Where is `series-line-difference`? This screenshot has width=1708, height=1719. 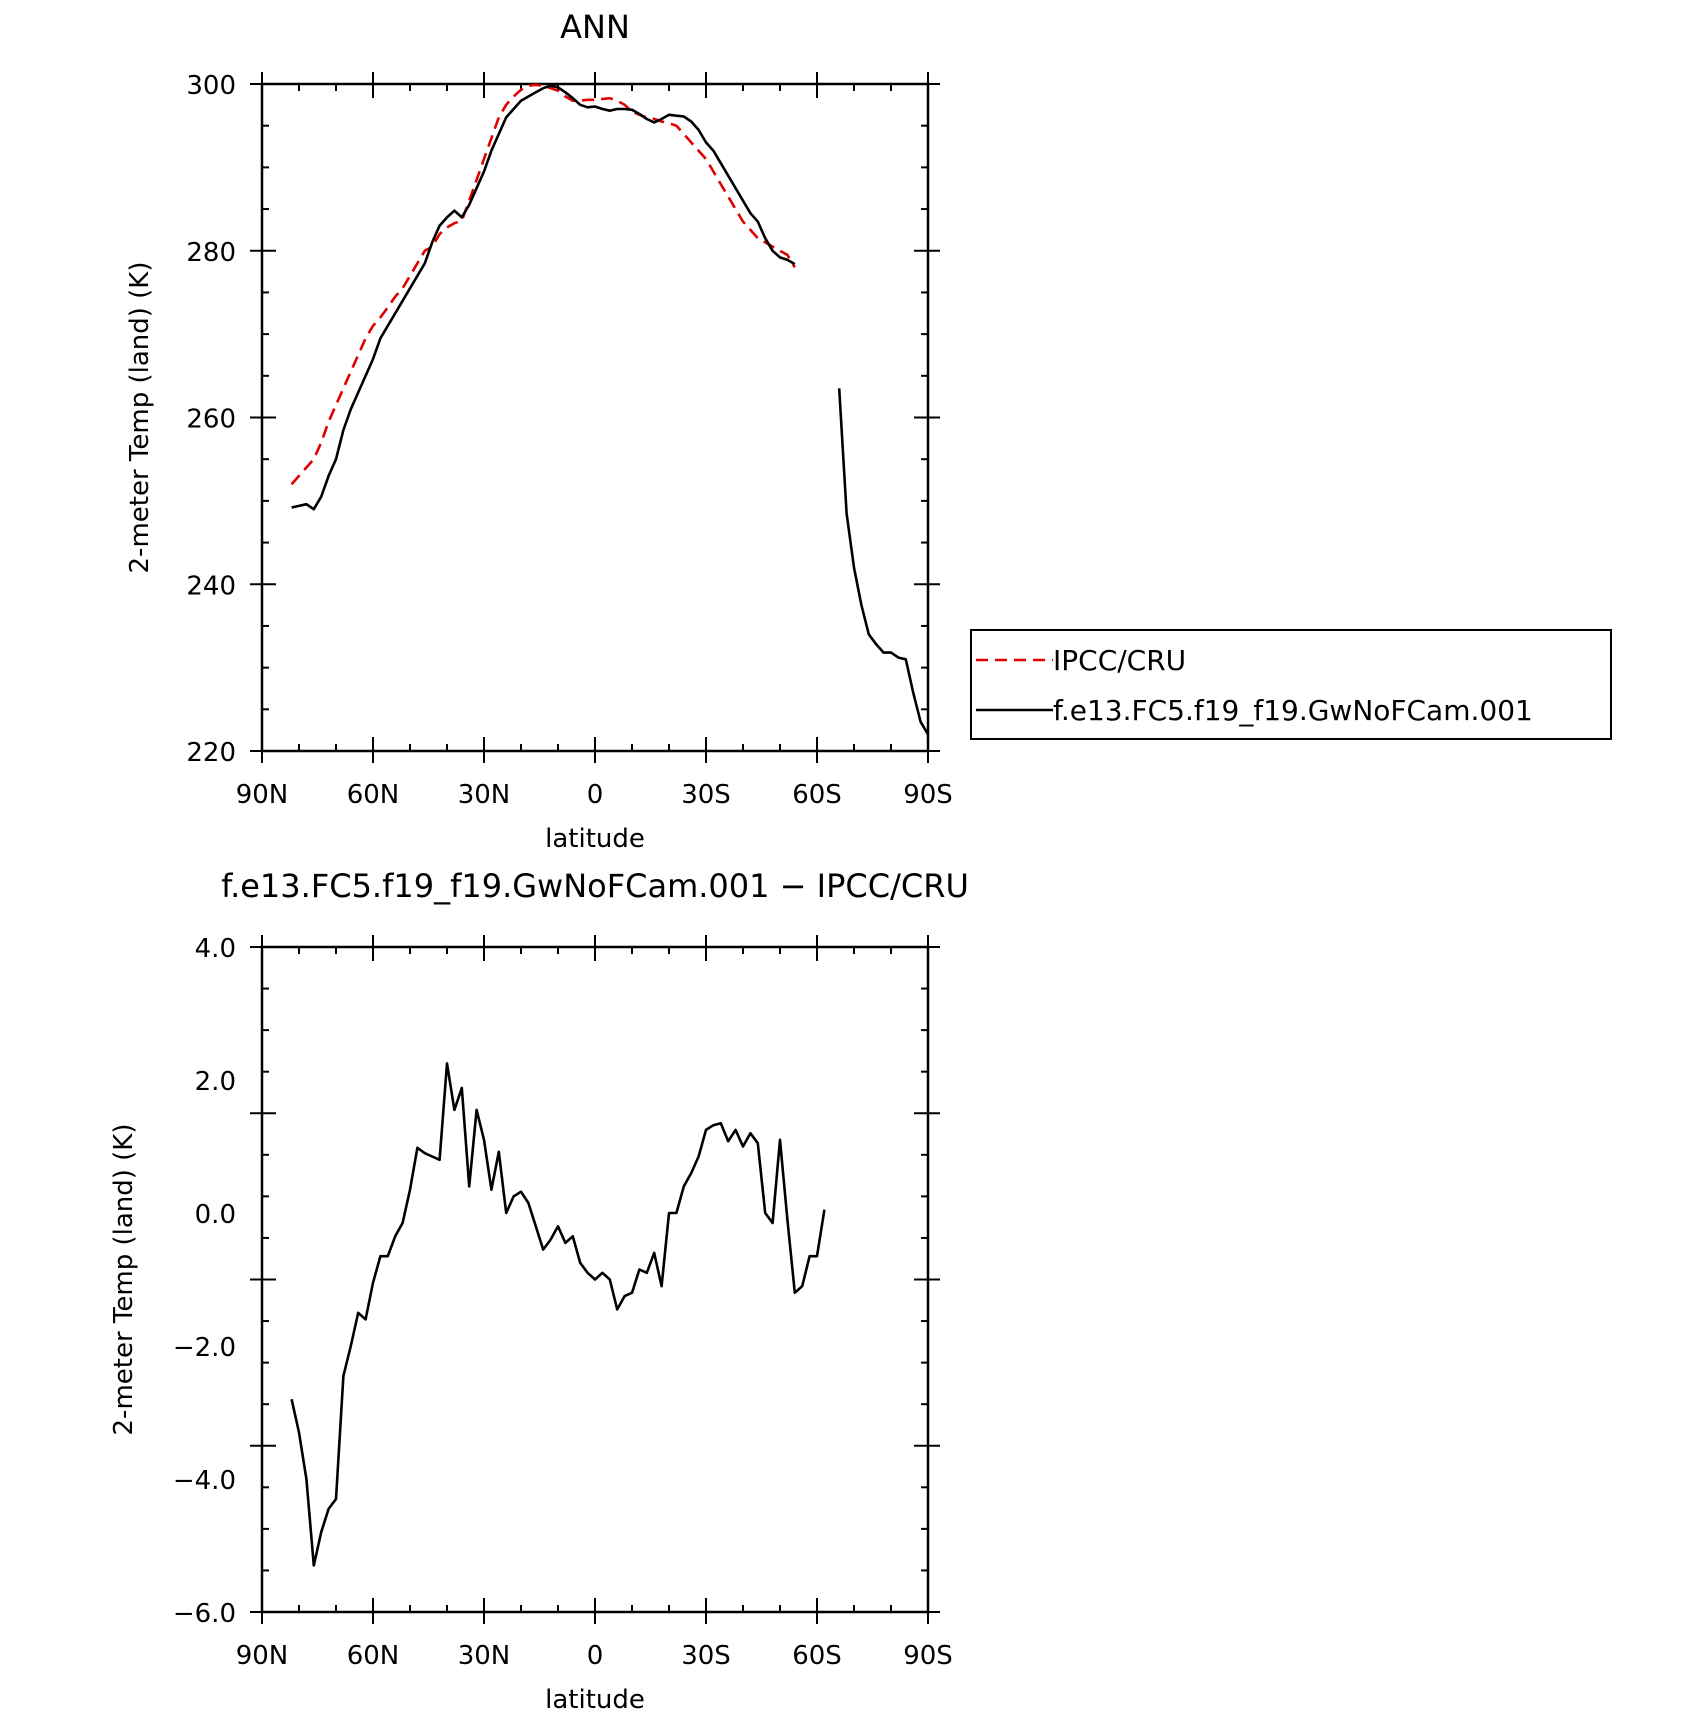 series-line-difference is located at coordinates (558, 1314).